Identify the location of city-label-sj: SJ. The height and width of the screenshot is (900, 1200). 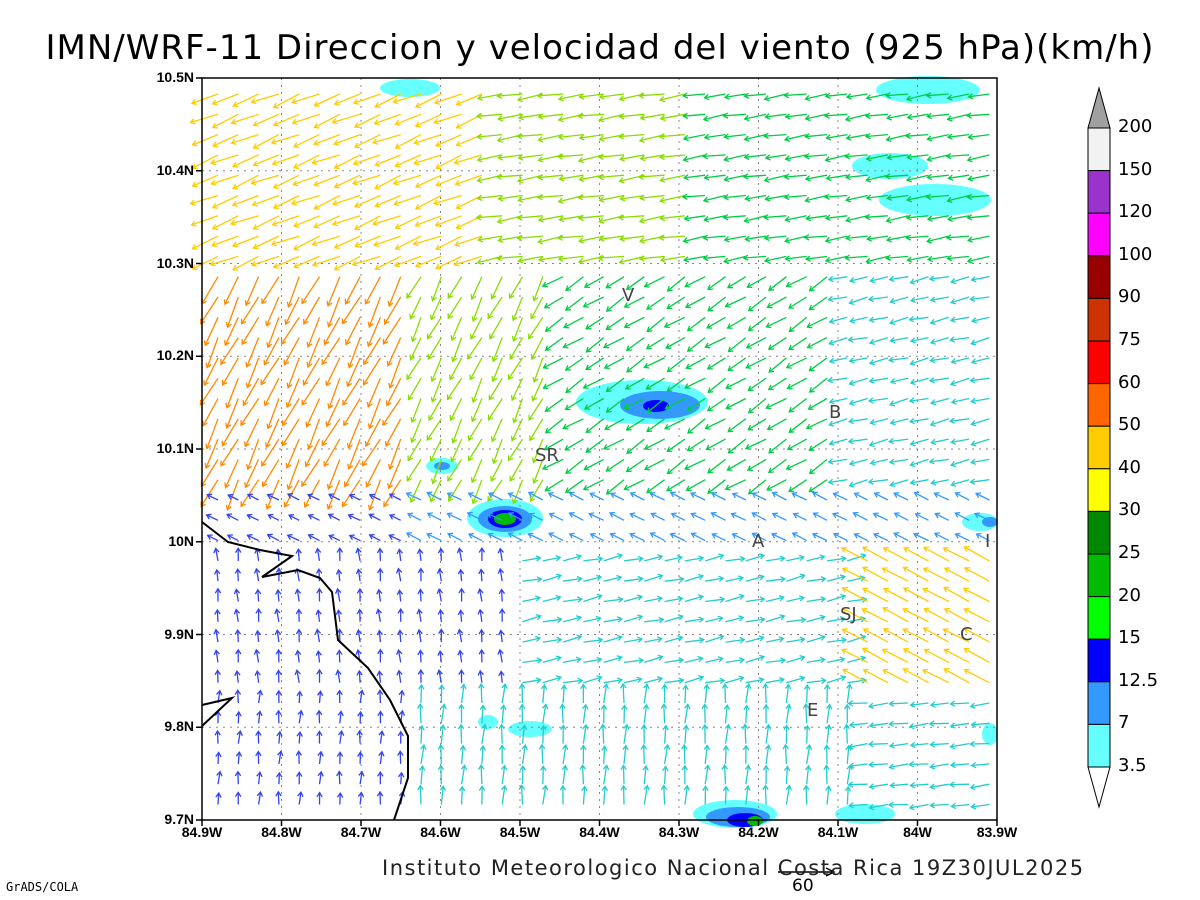
(848, 614).